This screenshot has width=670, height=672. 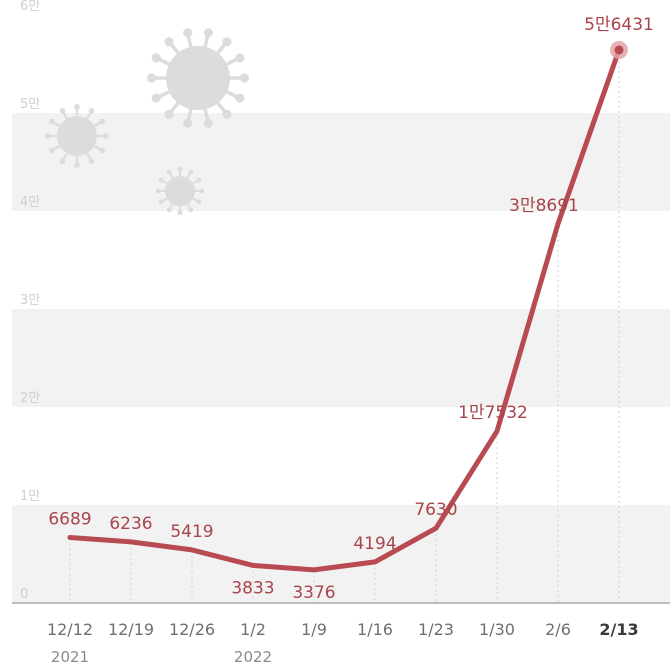 What do you see at coordinates (253, 657) in the screenshot?
I see `year-label: 2022` at bounding box center [253, 657].